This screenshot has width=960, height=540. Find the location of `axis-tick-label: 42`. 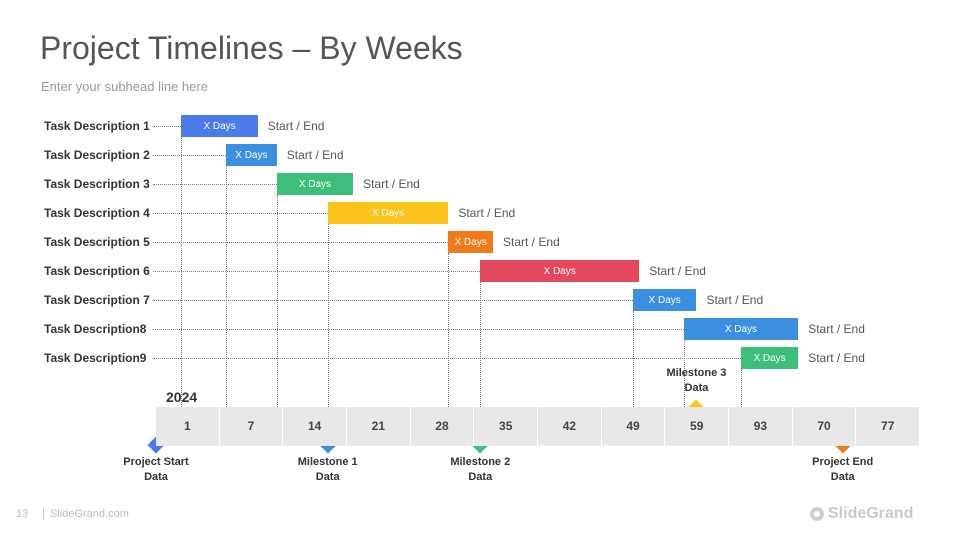

axis-tick-label: 42 is located at coordinates (569, 426).